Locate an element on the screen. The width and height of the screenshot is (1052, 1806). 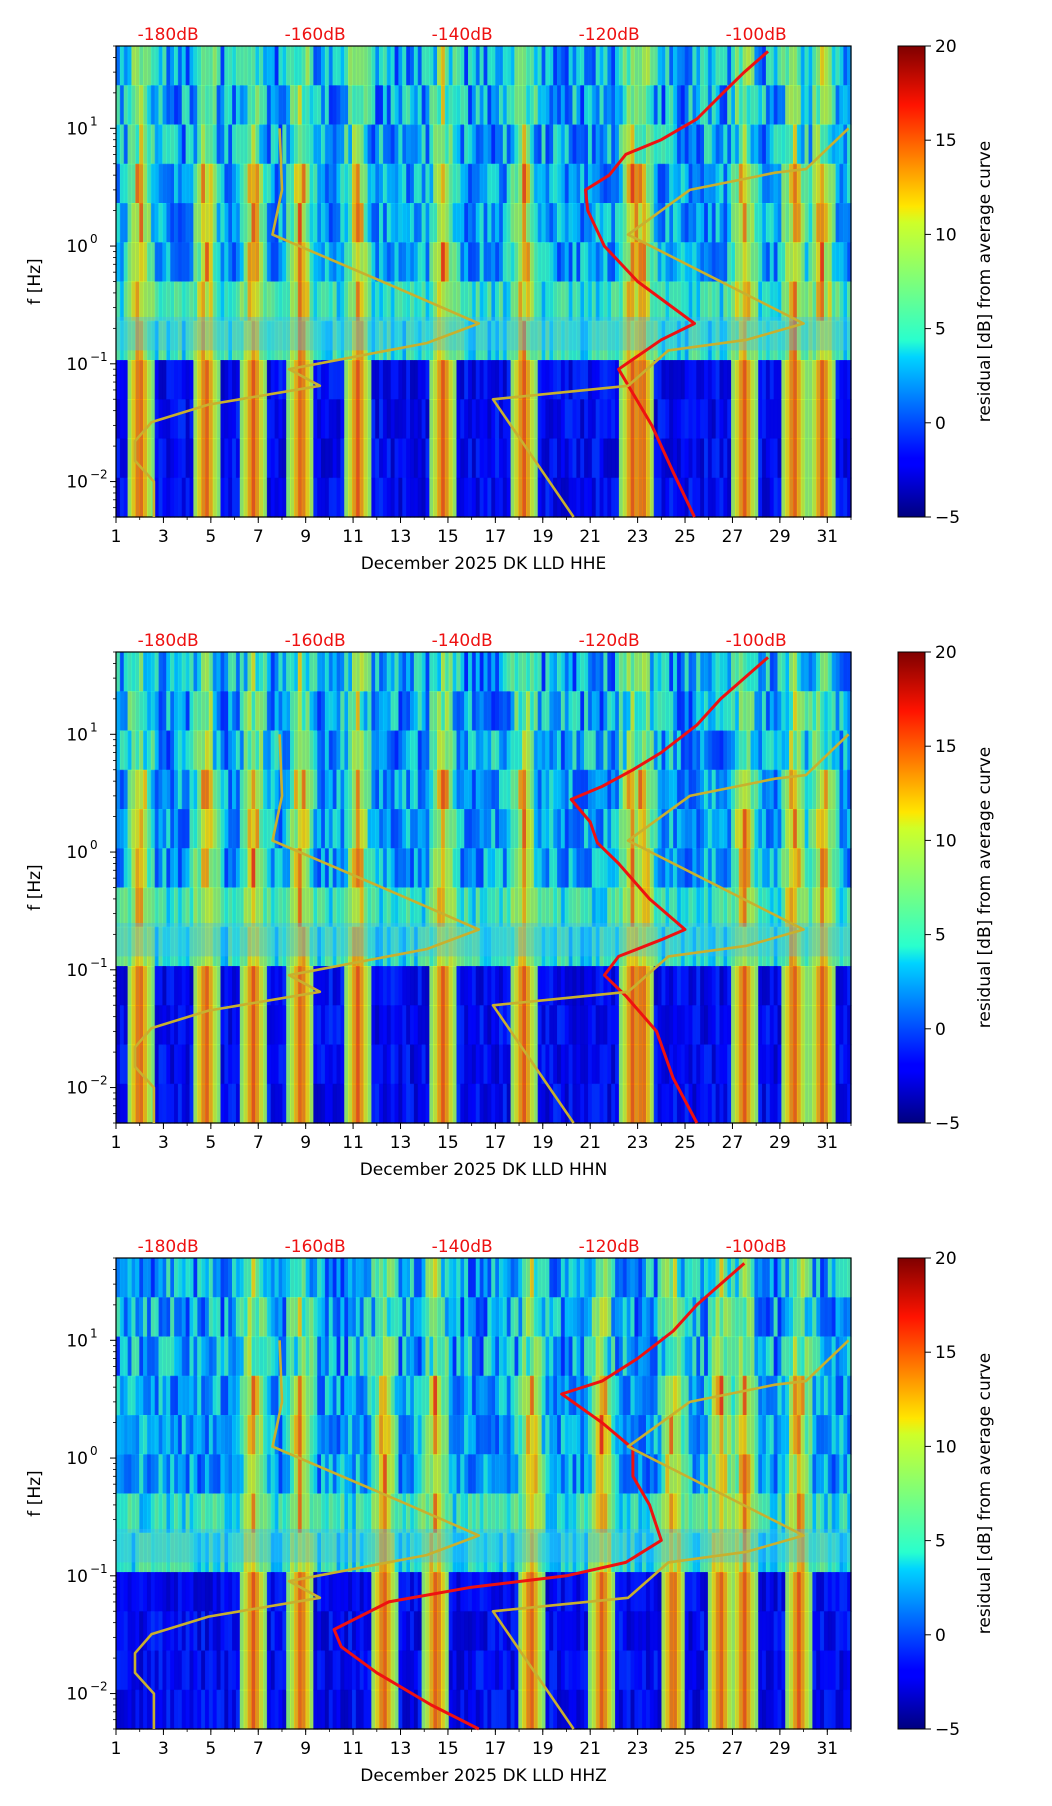
x-tick-label: 29 is located at coordinates (780, 1143).